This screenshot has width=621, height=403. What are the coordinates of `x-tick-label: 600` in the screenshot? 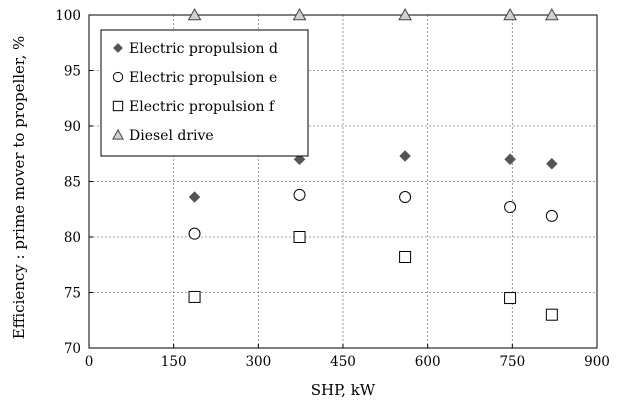 It's located at (428, 362).